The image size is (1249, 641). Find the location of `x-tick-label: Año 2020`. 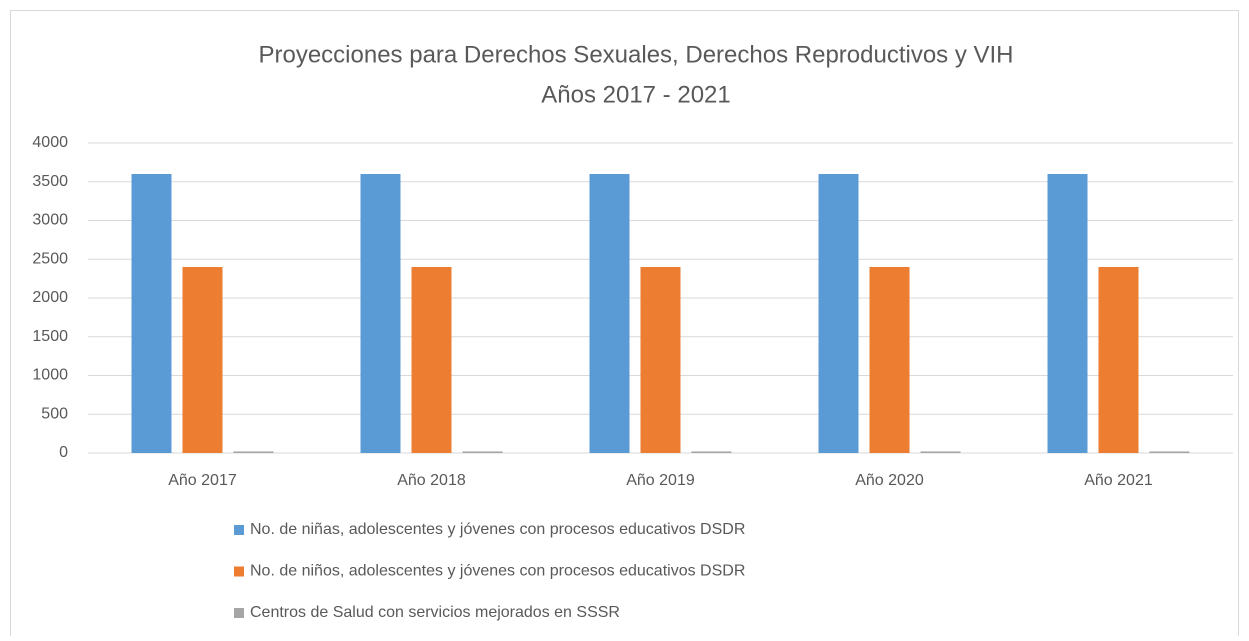

x-tick-label: Año 2020 is located at coordinates (889, 480).